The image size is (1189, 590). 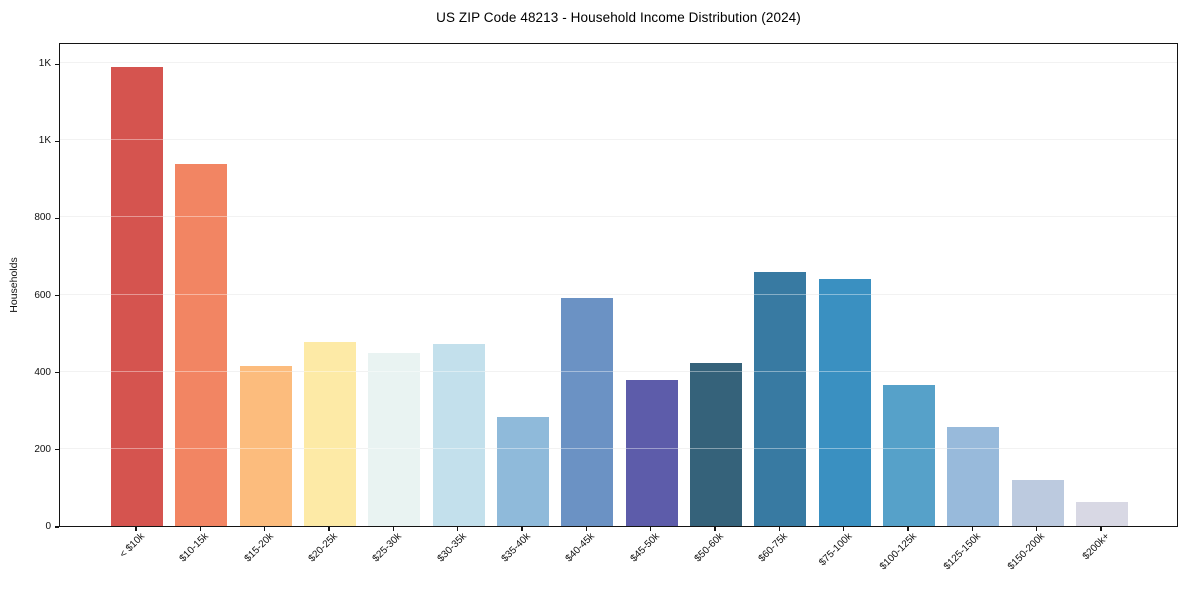 I want to click on x-tick-label: $10-15k, so click(x=194, y=548).